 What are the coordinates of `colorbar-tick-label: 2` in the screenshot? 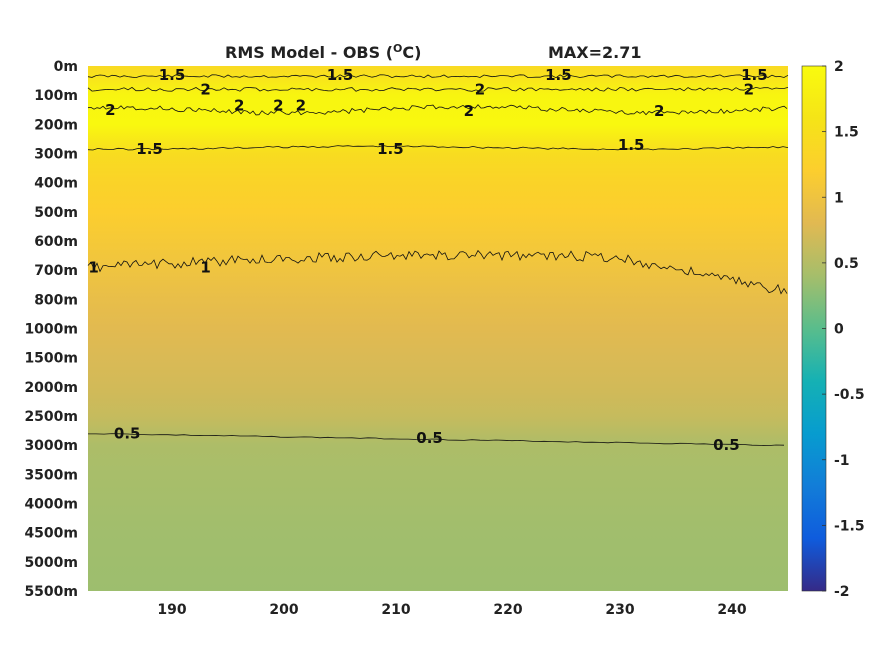 It's located at (839, 67).